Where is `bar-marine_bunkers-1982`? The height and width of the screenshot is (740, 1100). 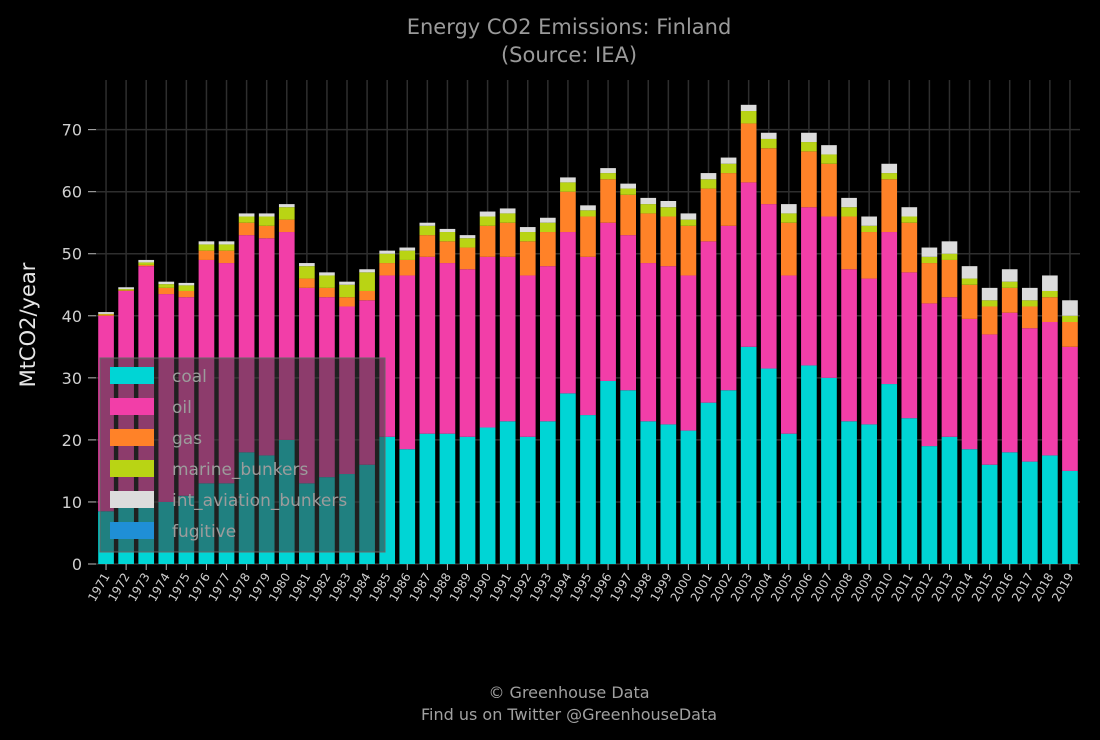 bar-marine_bunkers-1982 is located at coordinates (327, 281).